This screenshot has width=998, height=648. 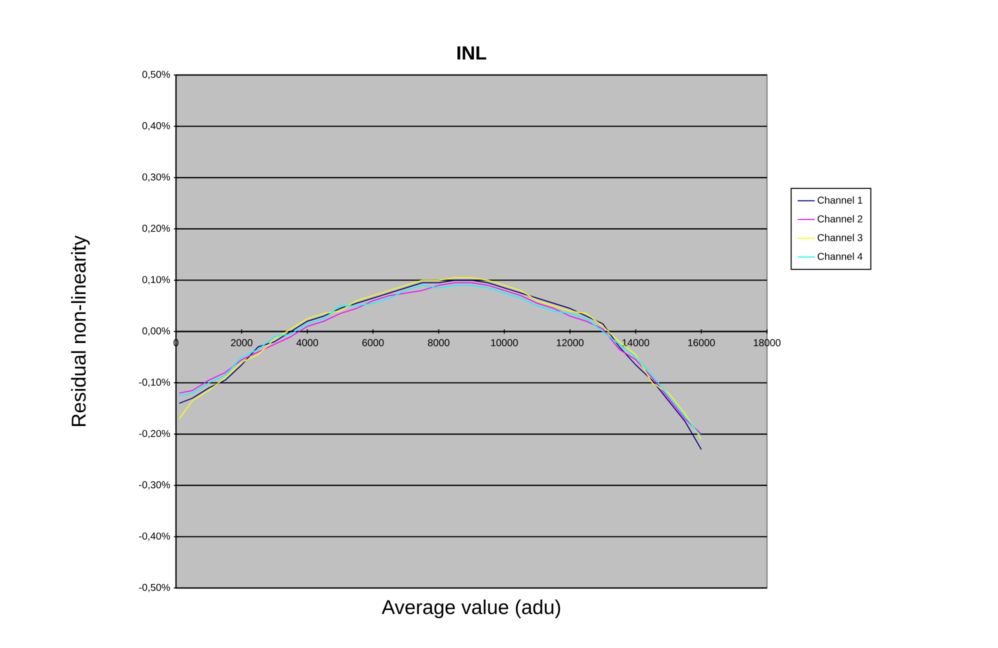 I want to click on x-axis-title: Average value (adu), so click(x=471, y=609).